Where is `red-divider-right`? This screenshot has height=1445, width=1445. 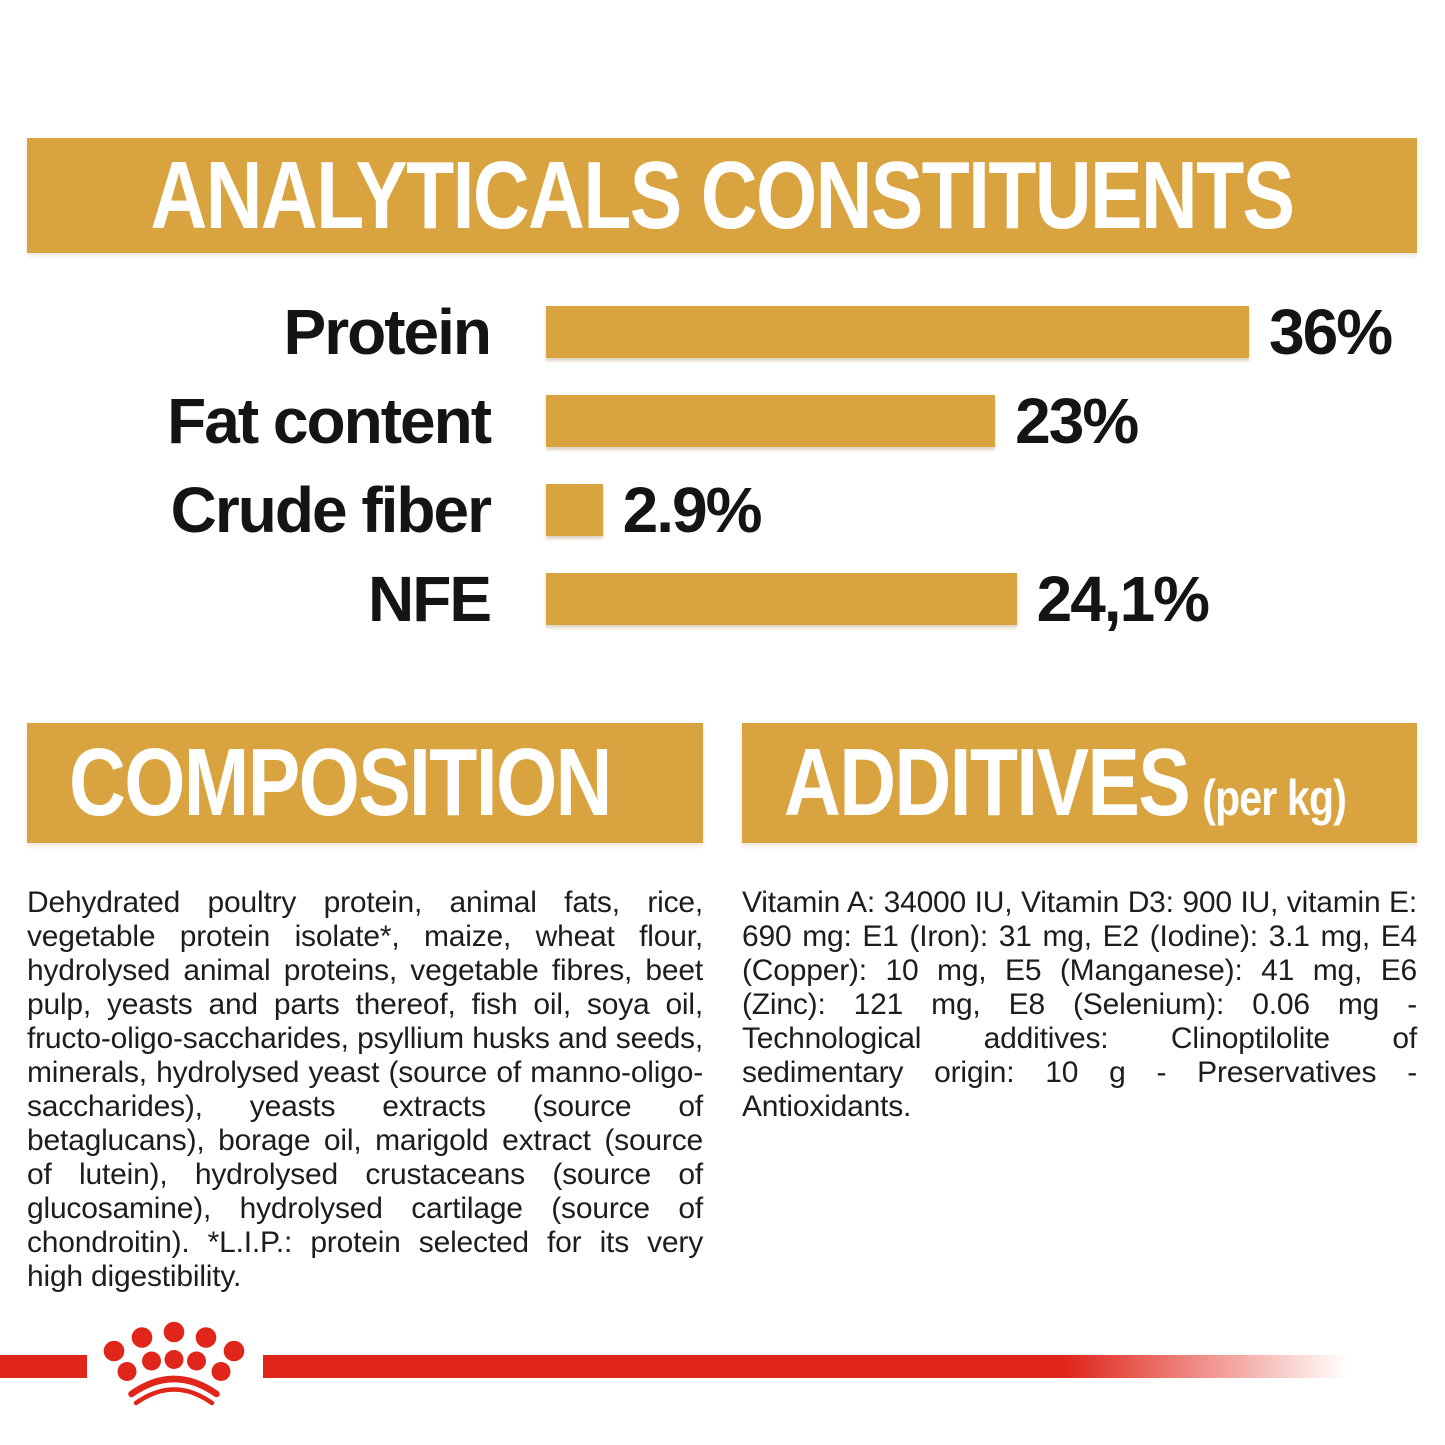 red-divider-right is located at coordinates (805, 1366).